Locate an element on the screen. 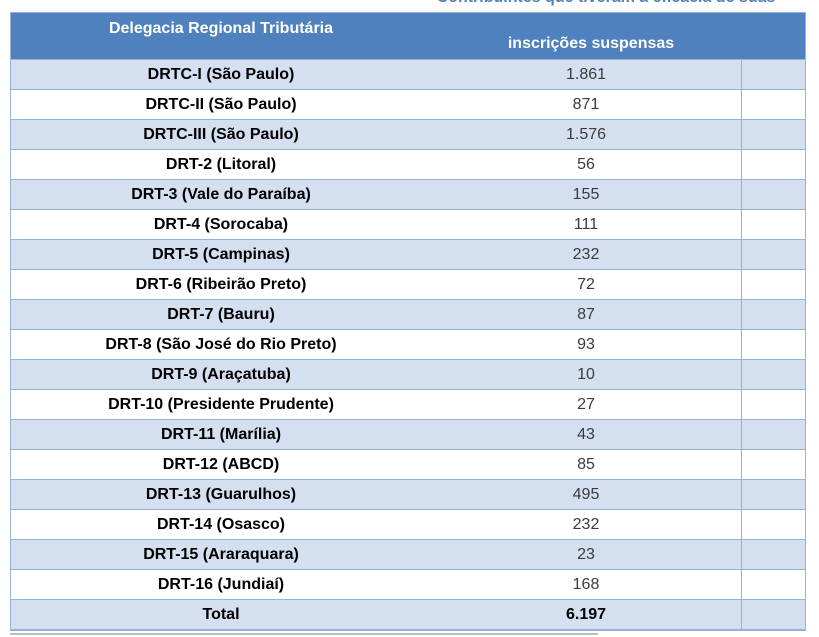  delegacia-name-cell: DRT-13 (Guarulhos) is located at coordinates (221, 494).